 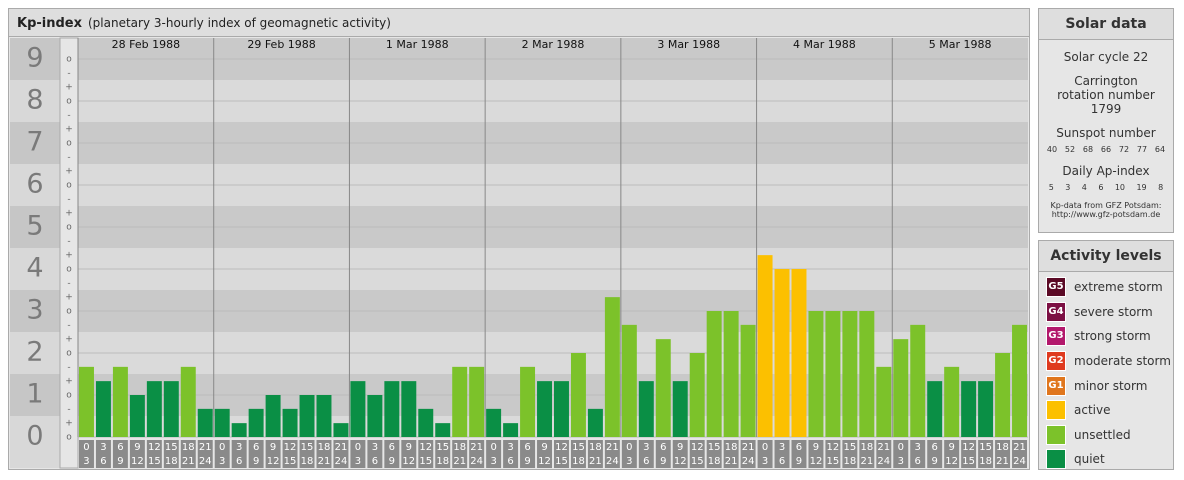 What do you see at coordinates (1101, 187) in the screenshot?
I see `ap-value: 6` at bounding box center [1101, 187].